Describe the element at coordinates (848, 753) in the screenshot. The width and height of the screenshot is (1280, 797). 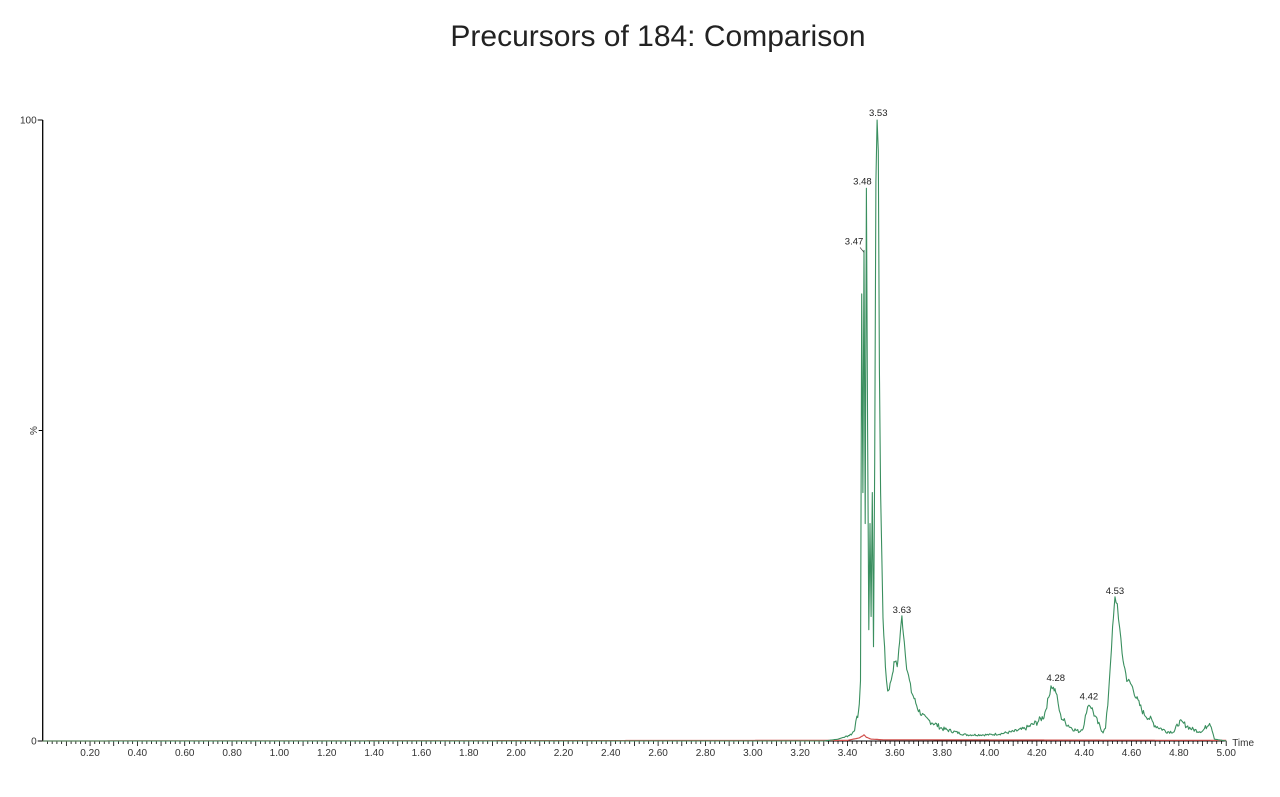
I see `x-tick-label: 3.40` at that location.